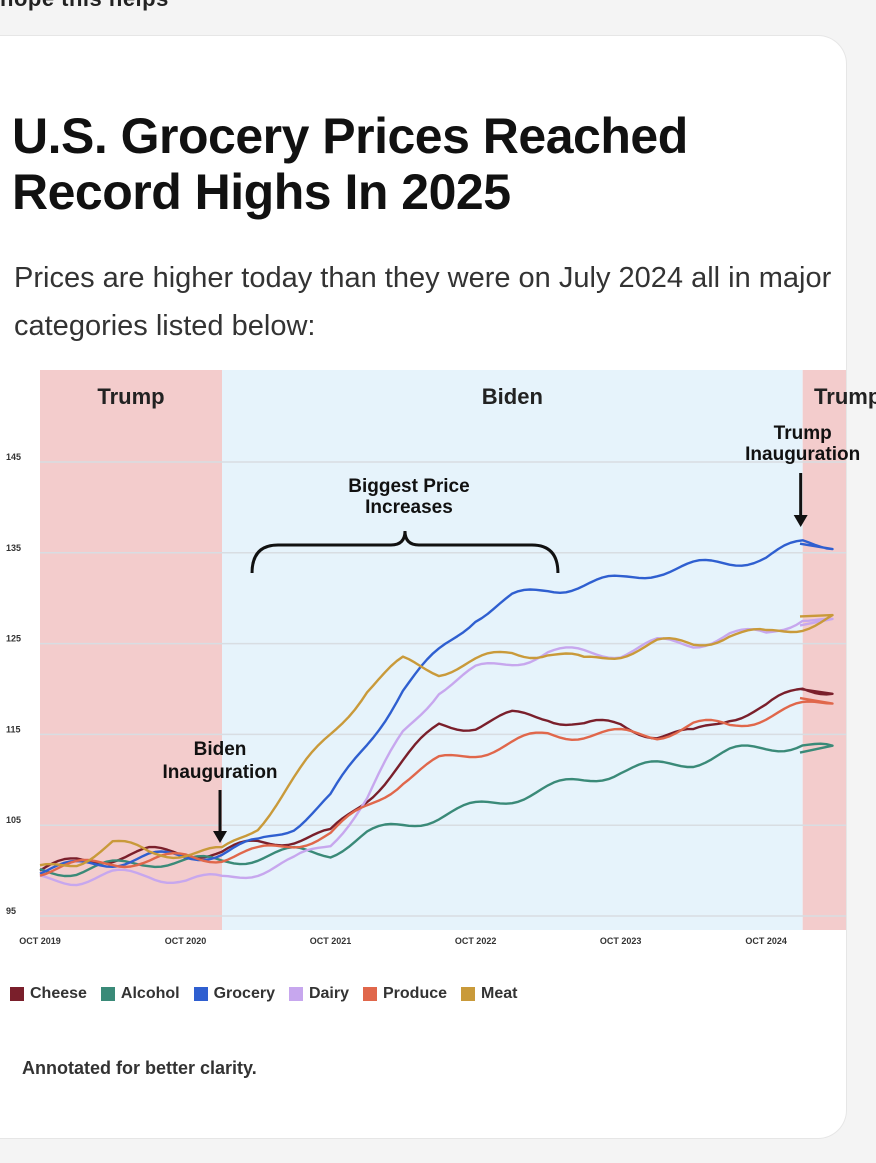  Describe the element at coordinates (244, 993) in the screenshot. I see `legend-label: Grocery` at that location.